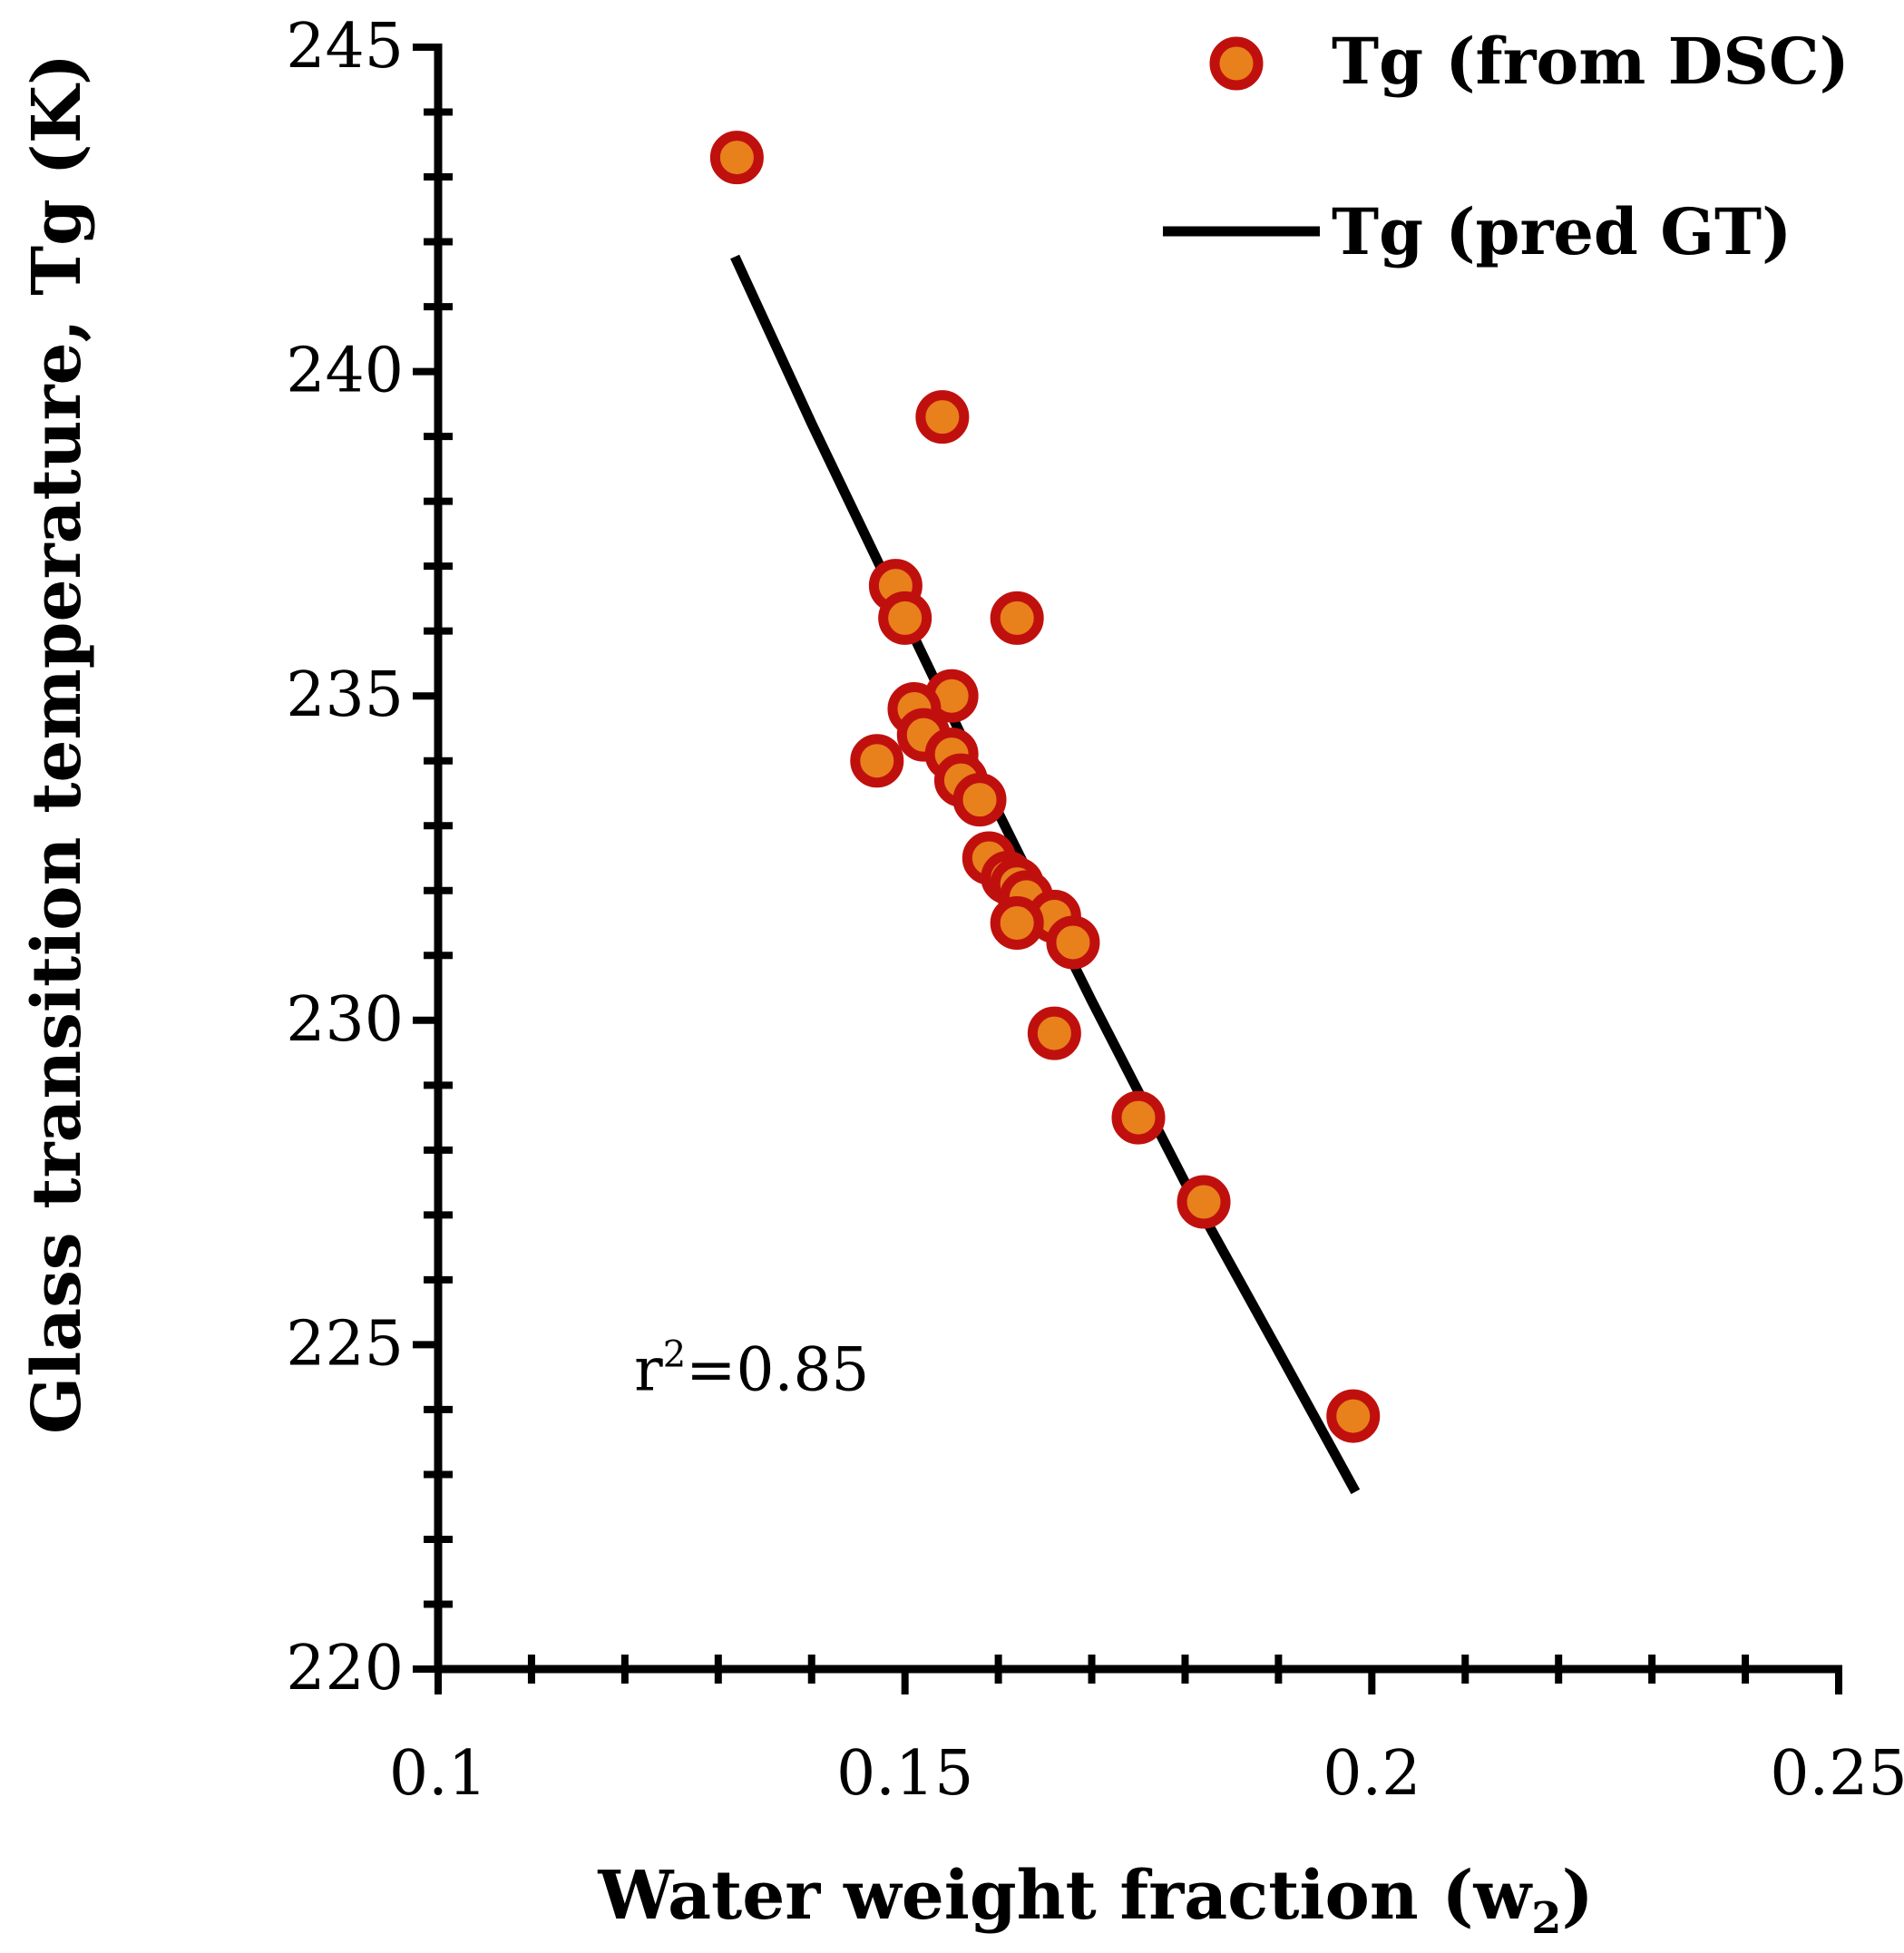  What do you see at coordinates (1237, 63) in the screenshot?
I see `legend-marker-dsc` at bounding box center [1237, 63].